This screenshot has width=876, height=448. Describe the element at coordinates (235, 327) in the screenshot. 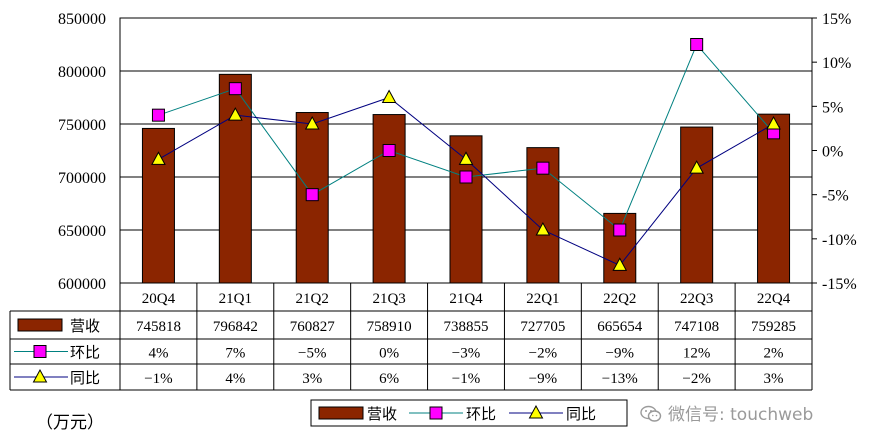

I see `table-cell: 796842` at that location.